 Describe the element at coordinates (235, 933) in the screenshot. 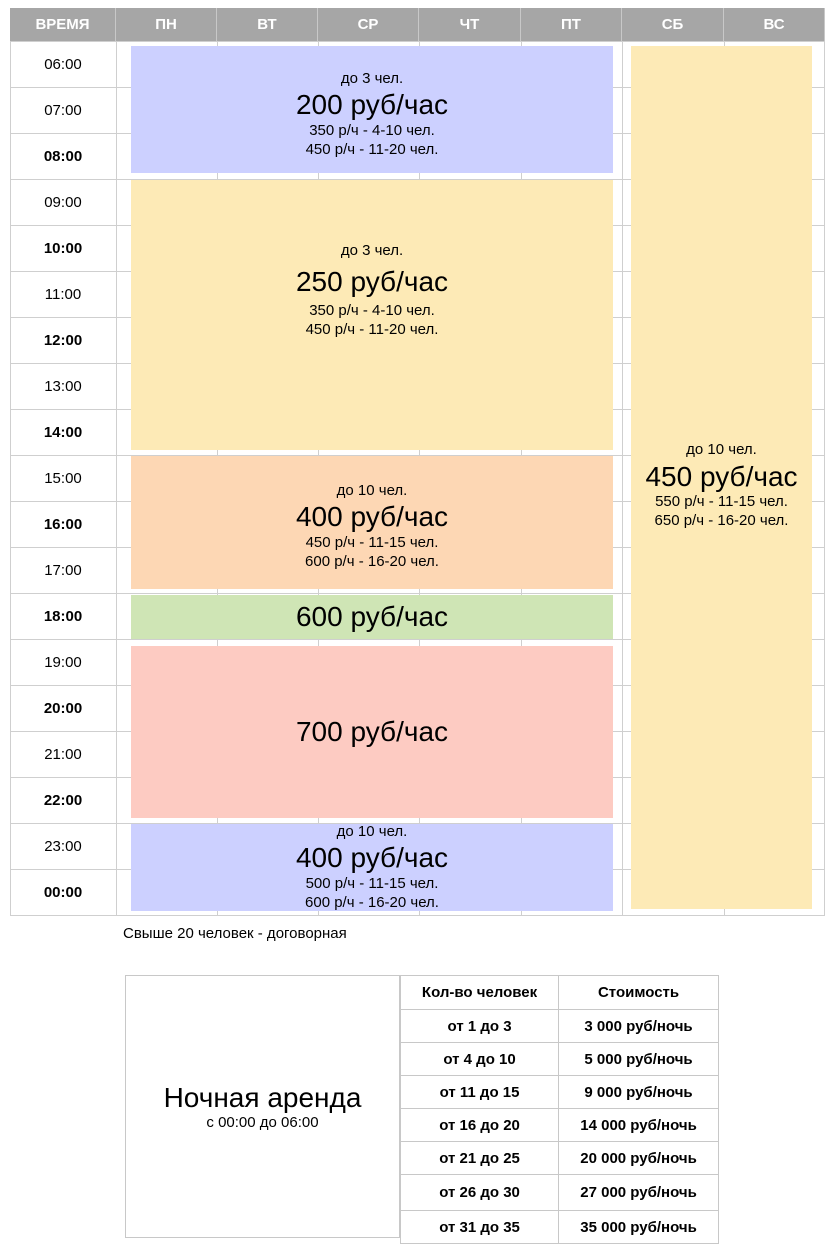

I see `group-price-note: Свыше 20 человек - договорная` at that location.